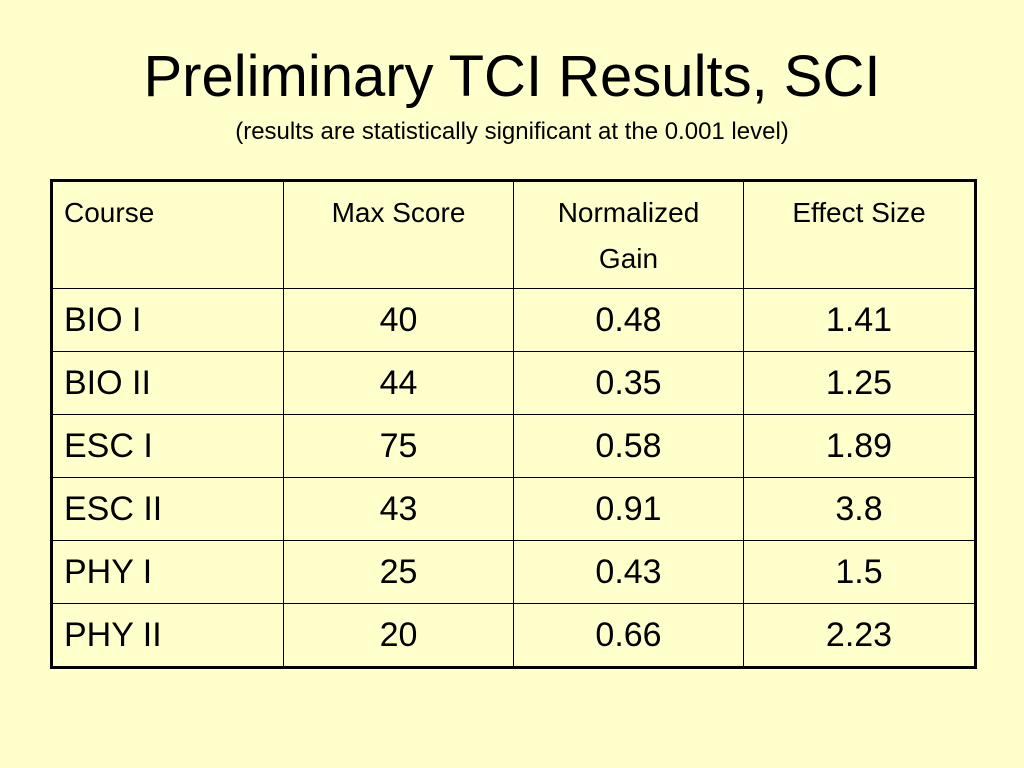  What do you see at coordinates (628, 509) in the screenshot?
I see `cell-normalized-gain: 0.91` at bounding box center [628, 509].